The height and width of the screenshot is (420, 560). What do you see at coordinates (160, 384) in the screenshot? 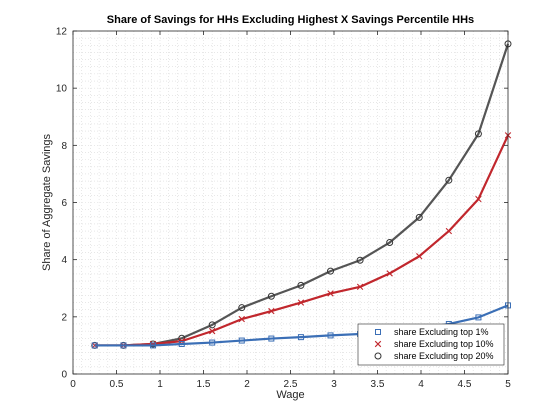
I see `x-tick-label: 1` at bounding box center [160, 384].